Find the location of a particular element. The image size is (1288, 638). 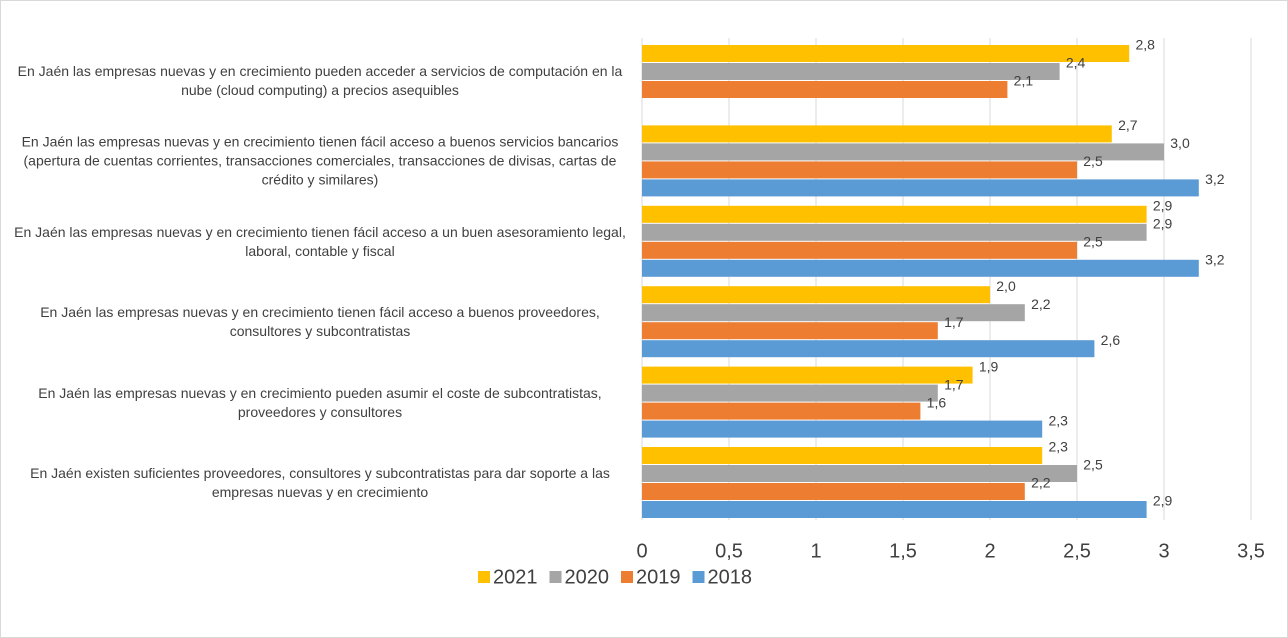

x-tick-label: 3 is located at coordinates (1163, 551).